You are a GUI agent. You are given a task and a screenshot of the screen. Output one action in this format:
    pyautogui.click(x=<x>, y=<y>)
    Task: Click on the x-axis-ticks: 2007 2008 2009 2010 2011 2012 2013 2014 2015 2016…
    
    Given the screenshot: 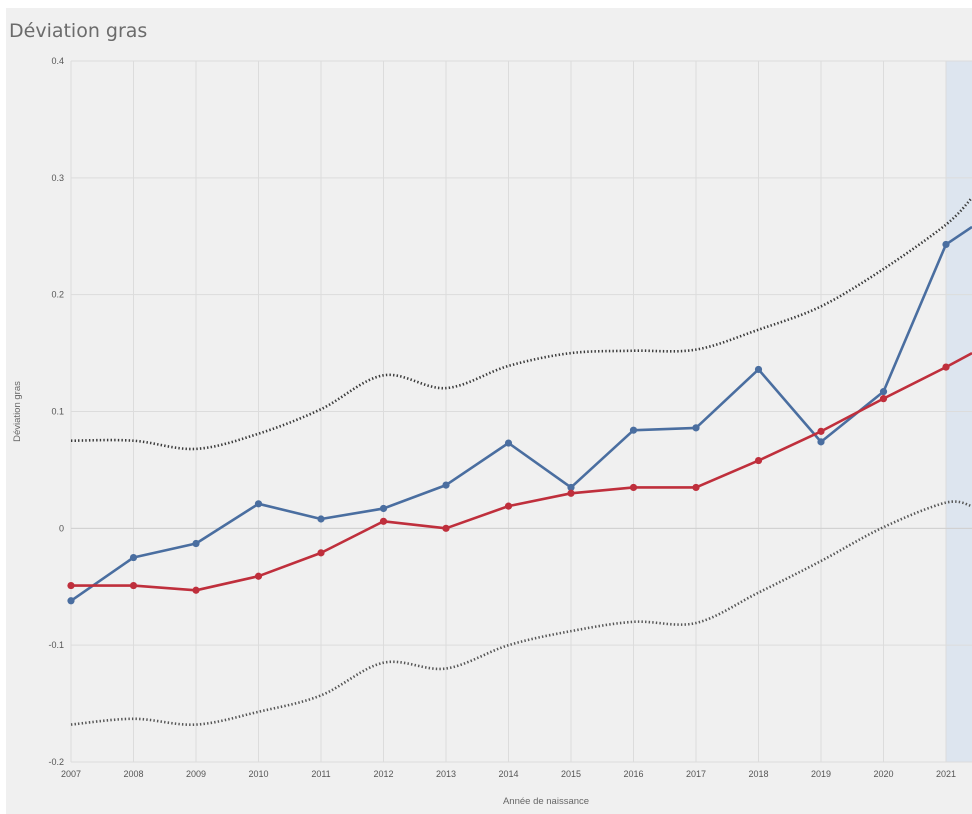 What is the action you would take?
    pyautogui.click(x=508, y=774)
    